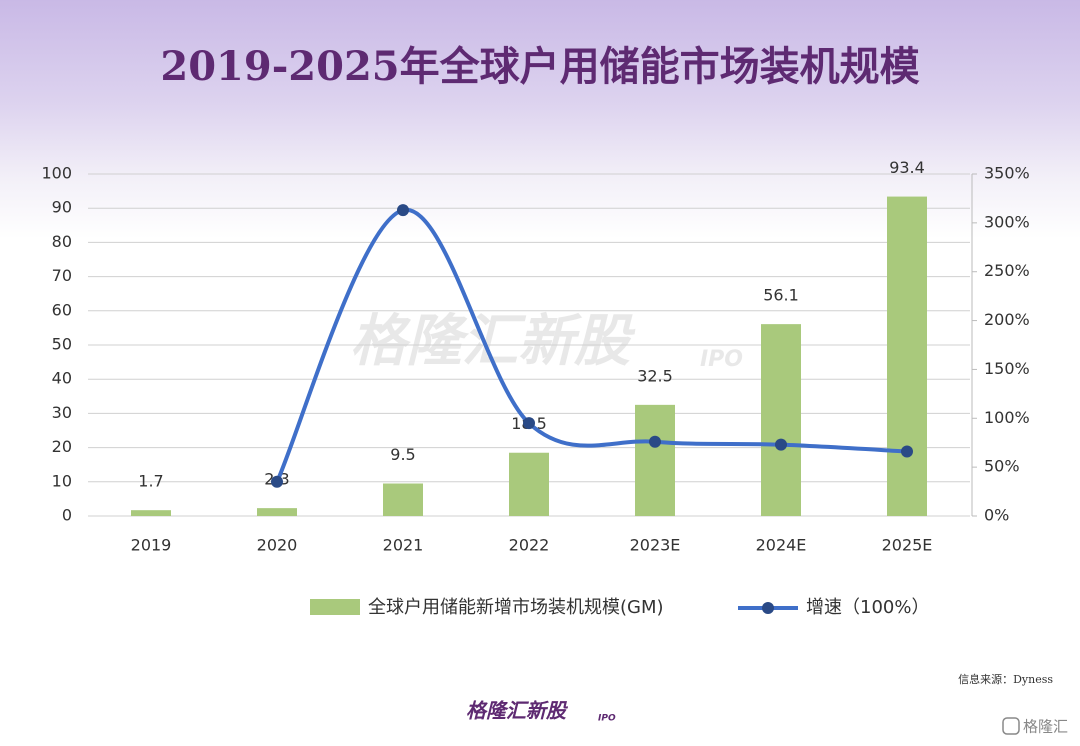 The width and height of the screenshot is (1080, 746). What do you see at coordinates (62, 207) in the screenshot?
I see `y-tick-label: 90` at bounding box center [62, 207].